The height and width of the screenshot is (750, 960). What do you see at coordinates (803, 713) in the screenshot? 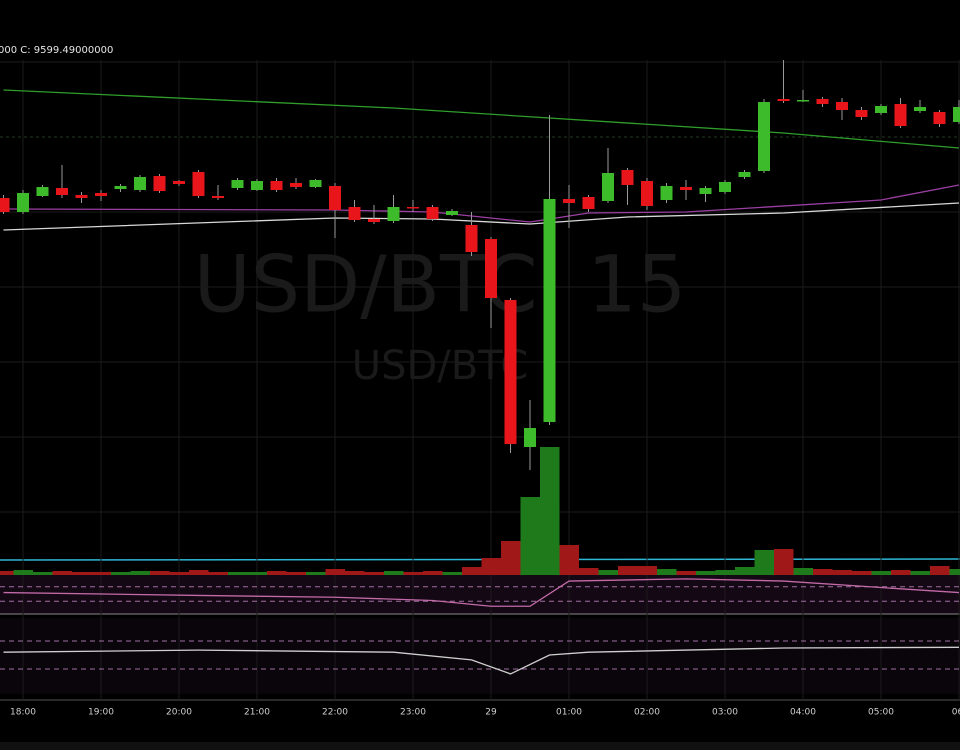
I see `x-tick-label: 04:00` at bounding box center [803, 713].